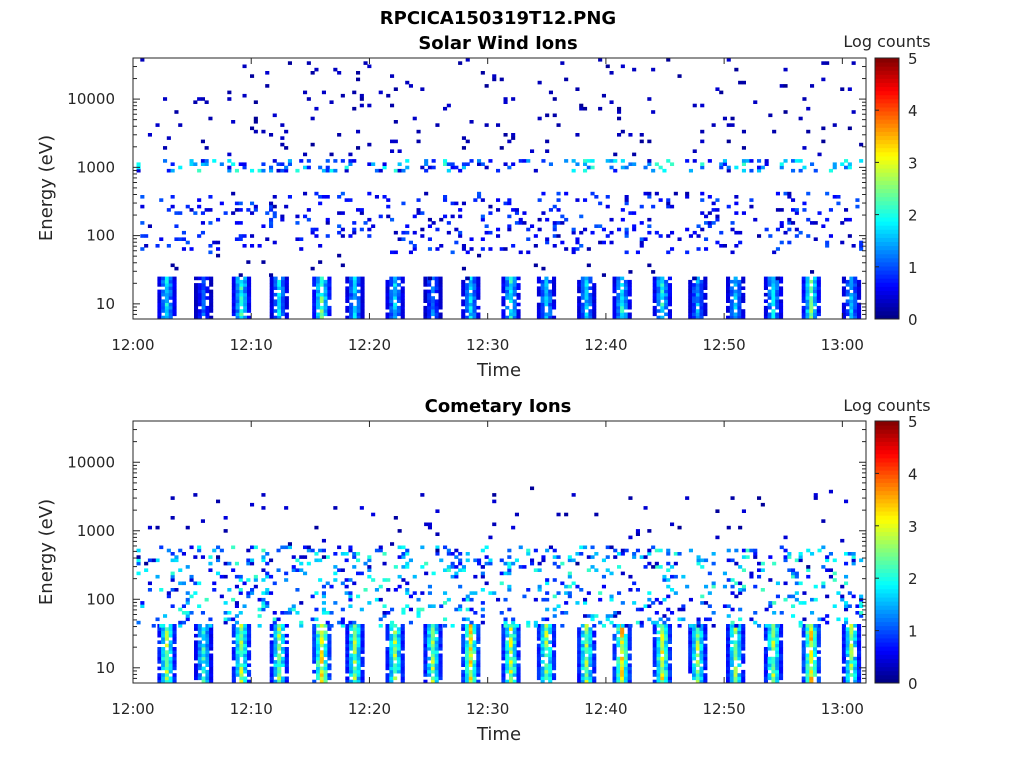 The image size is (1024, 768). What do you see at coordinates (497, 43) in the screenshot?
I see `panel-title: Solar Wind Ions` at bounding box center [497, 43].